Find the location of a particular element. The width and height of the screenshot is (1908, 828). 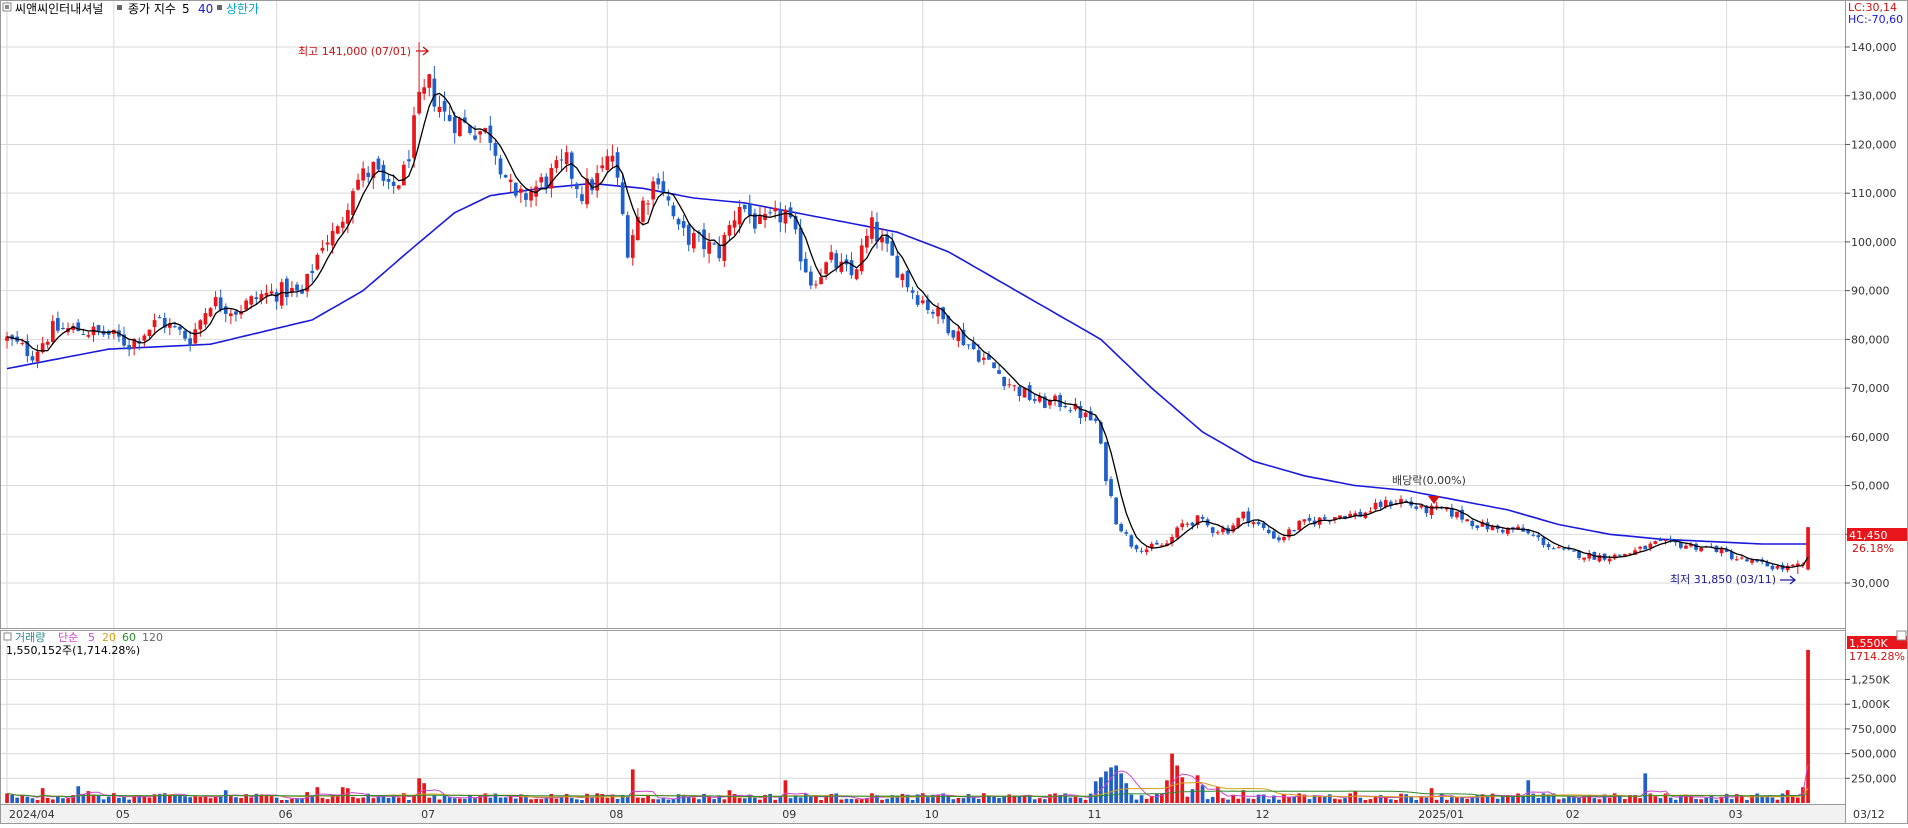

price-tick-label: 110,000 is located at coordinates (1874, 193).